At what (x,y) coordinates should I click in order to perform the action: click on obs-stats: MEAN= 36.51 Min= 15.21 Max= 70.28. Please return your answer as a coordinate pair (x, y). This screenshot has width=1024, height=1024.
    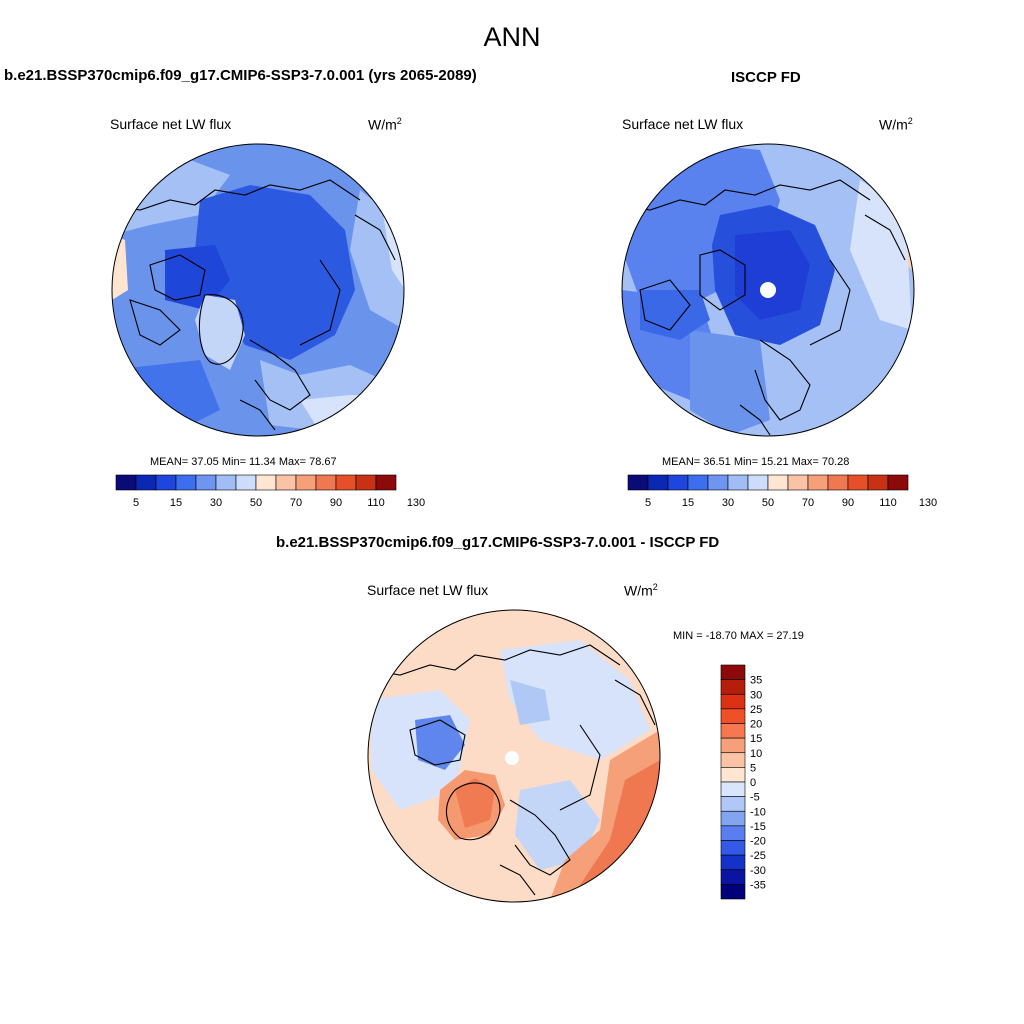
    Looking at the image, I should click on (756, 462).